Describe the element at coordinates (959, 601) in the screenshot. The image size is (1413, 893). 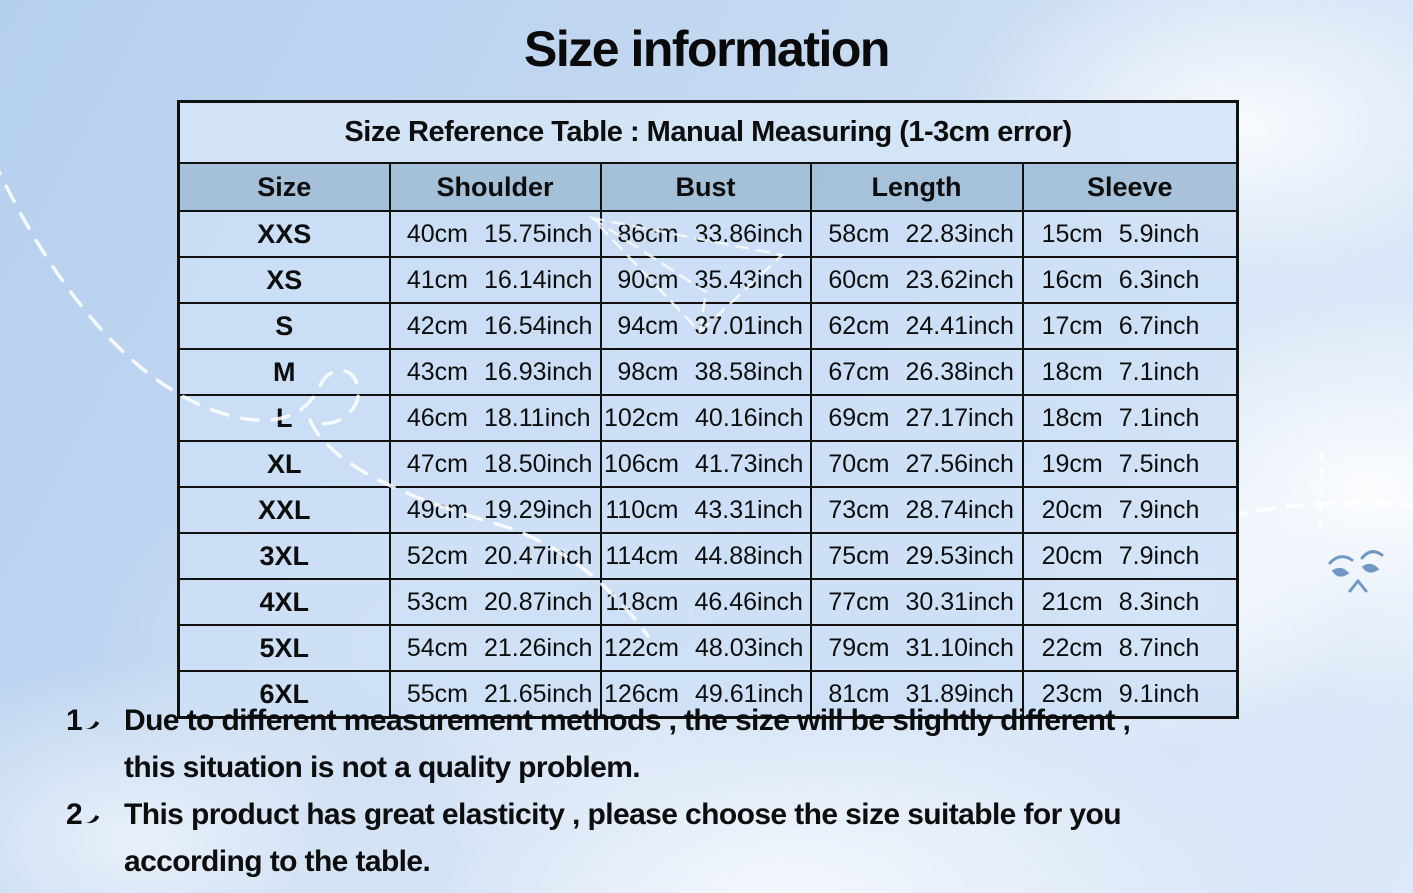
I see `inch-value: 30.31inch` at that location.